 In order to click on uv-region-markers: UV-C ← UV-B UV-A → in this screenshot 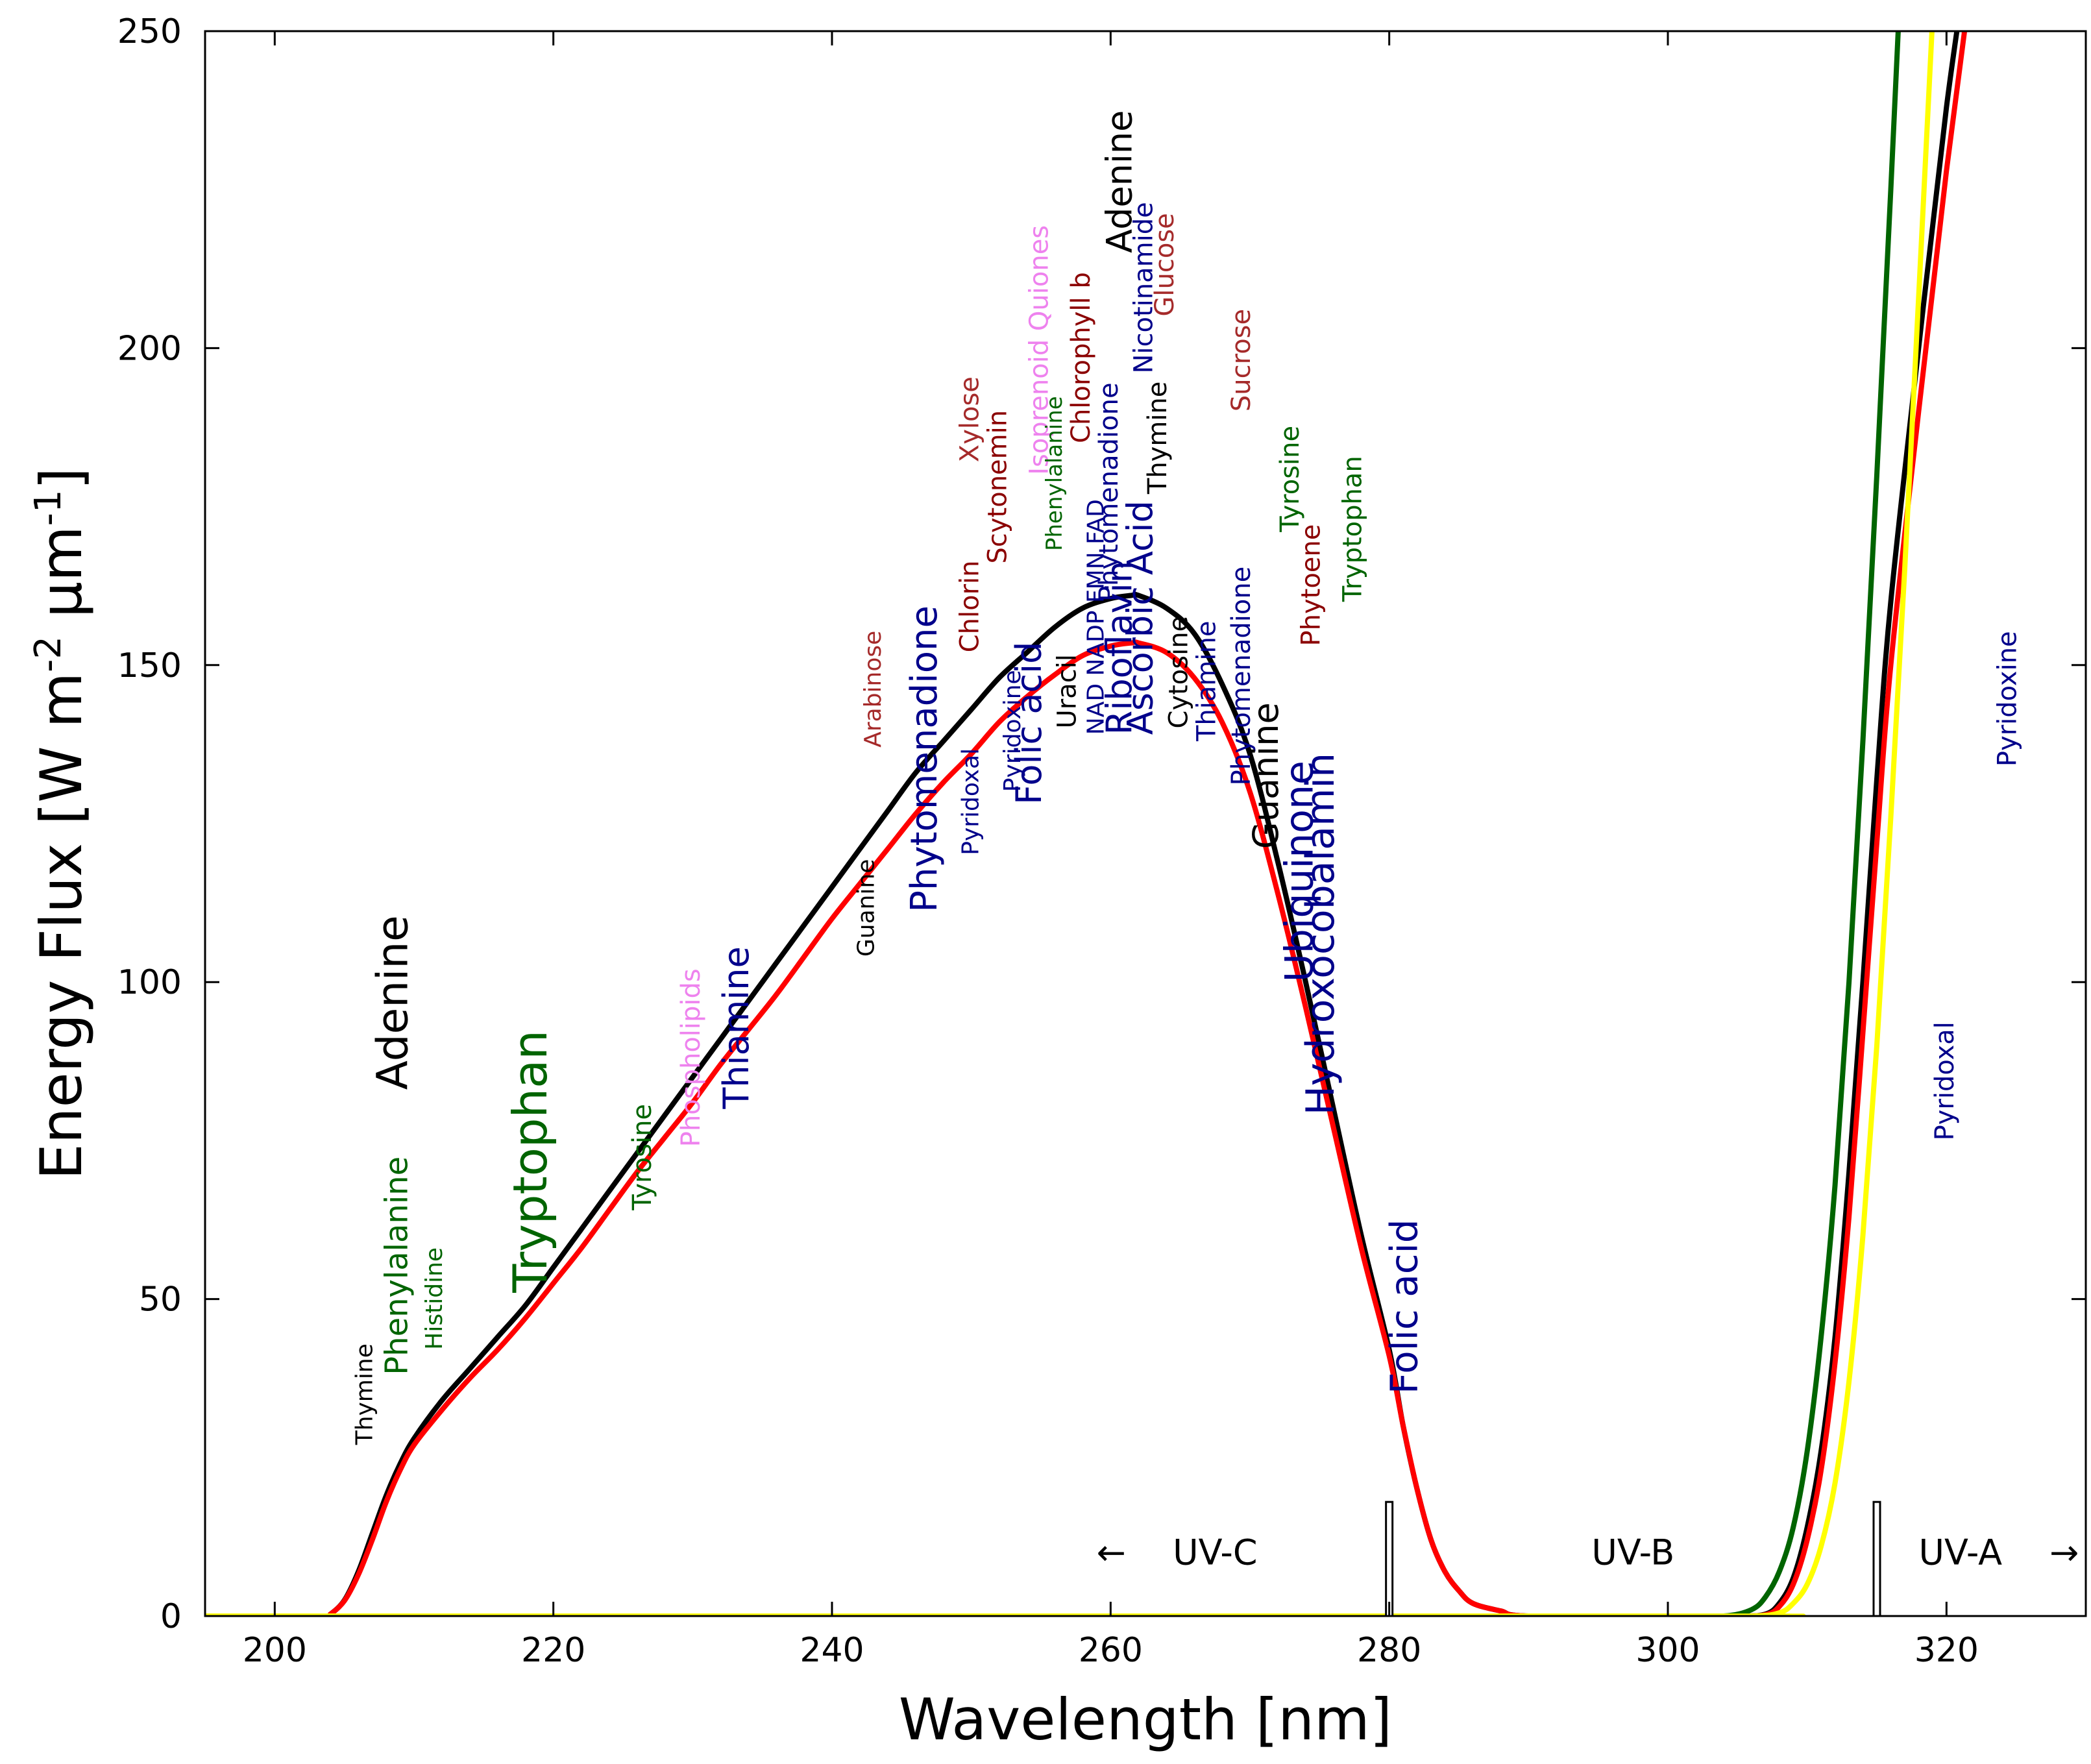, I will do `click(1588, 1559)`.